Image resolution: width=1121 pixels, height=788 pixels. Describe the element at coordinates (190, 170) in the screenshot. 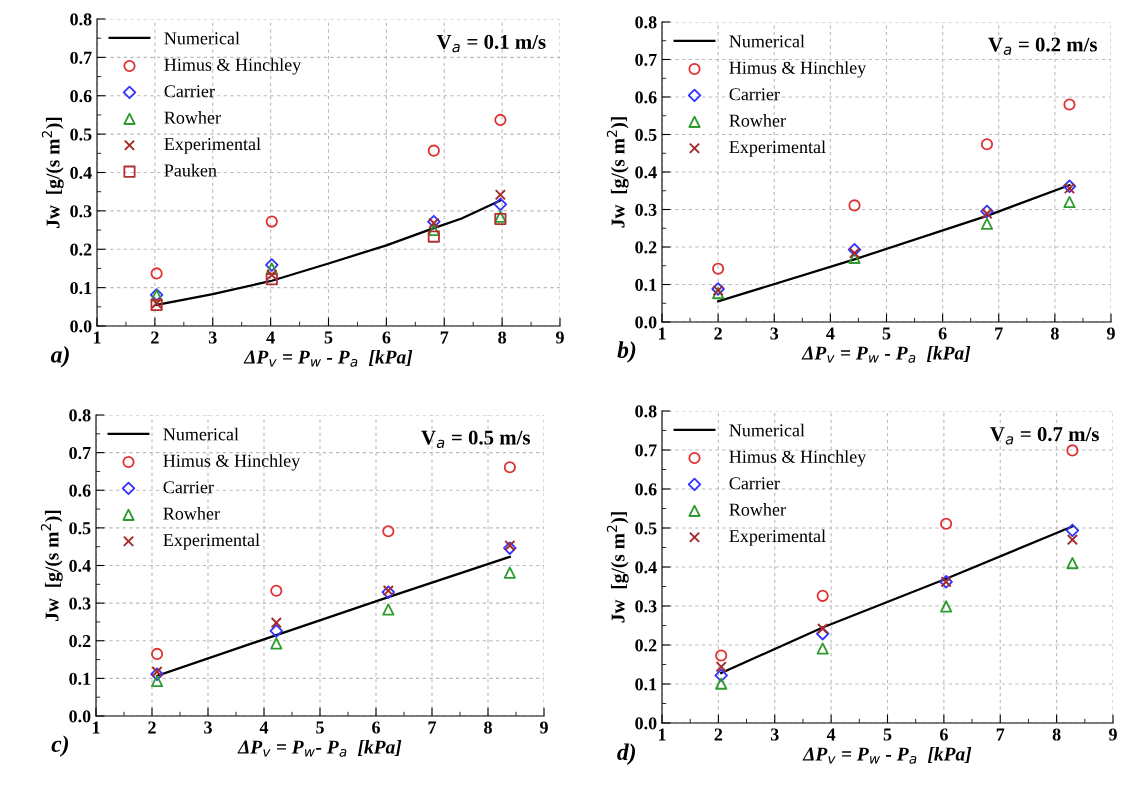

I see `legend-label: Pauken` at that location.